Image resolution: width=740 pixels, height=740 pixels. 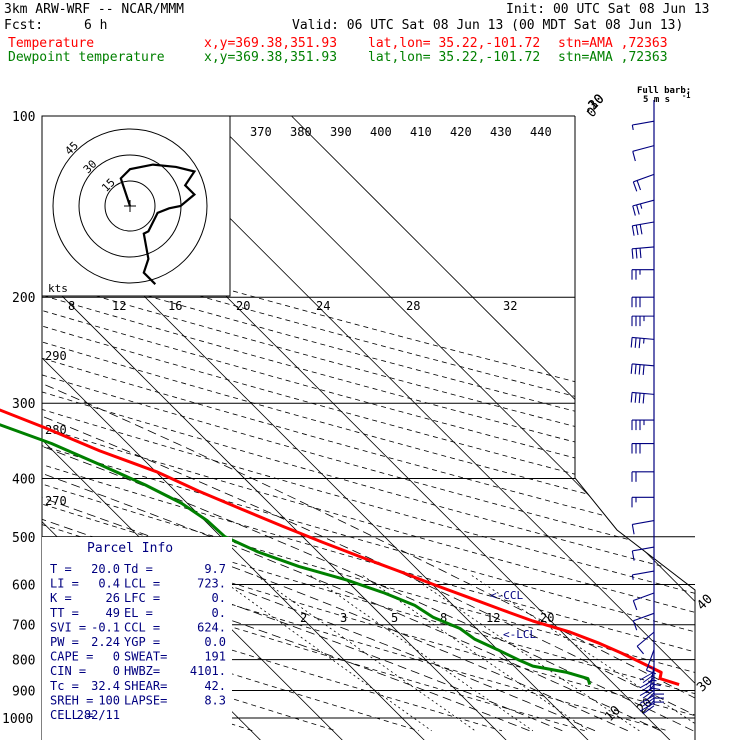 I want to click on parcel-value: 100, so click(x=109, y=700).